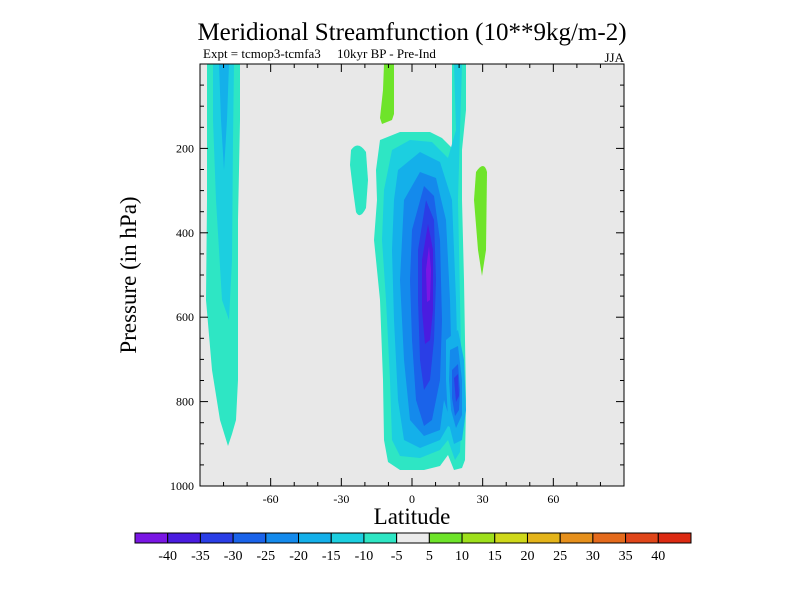 This screenshot has height=600, width=800. I want to click on y-axis-label: Pressure (in hPa), so click(128, 274).